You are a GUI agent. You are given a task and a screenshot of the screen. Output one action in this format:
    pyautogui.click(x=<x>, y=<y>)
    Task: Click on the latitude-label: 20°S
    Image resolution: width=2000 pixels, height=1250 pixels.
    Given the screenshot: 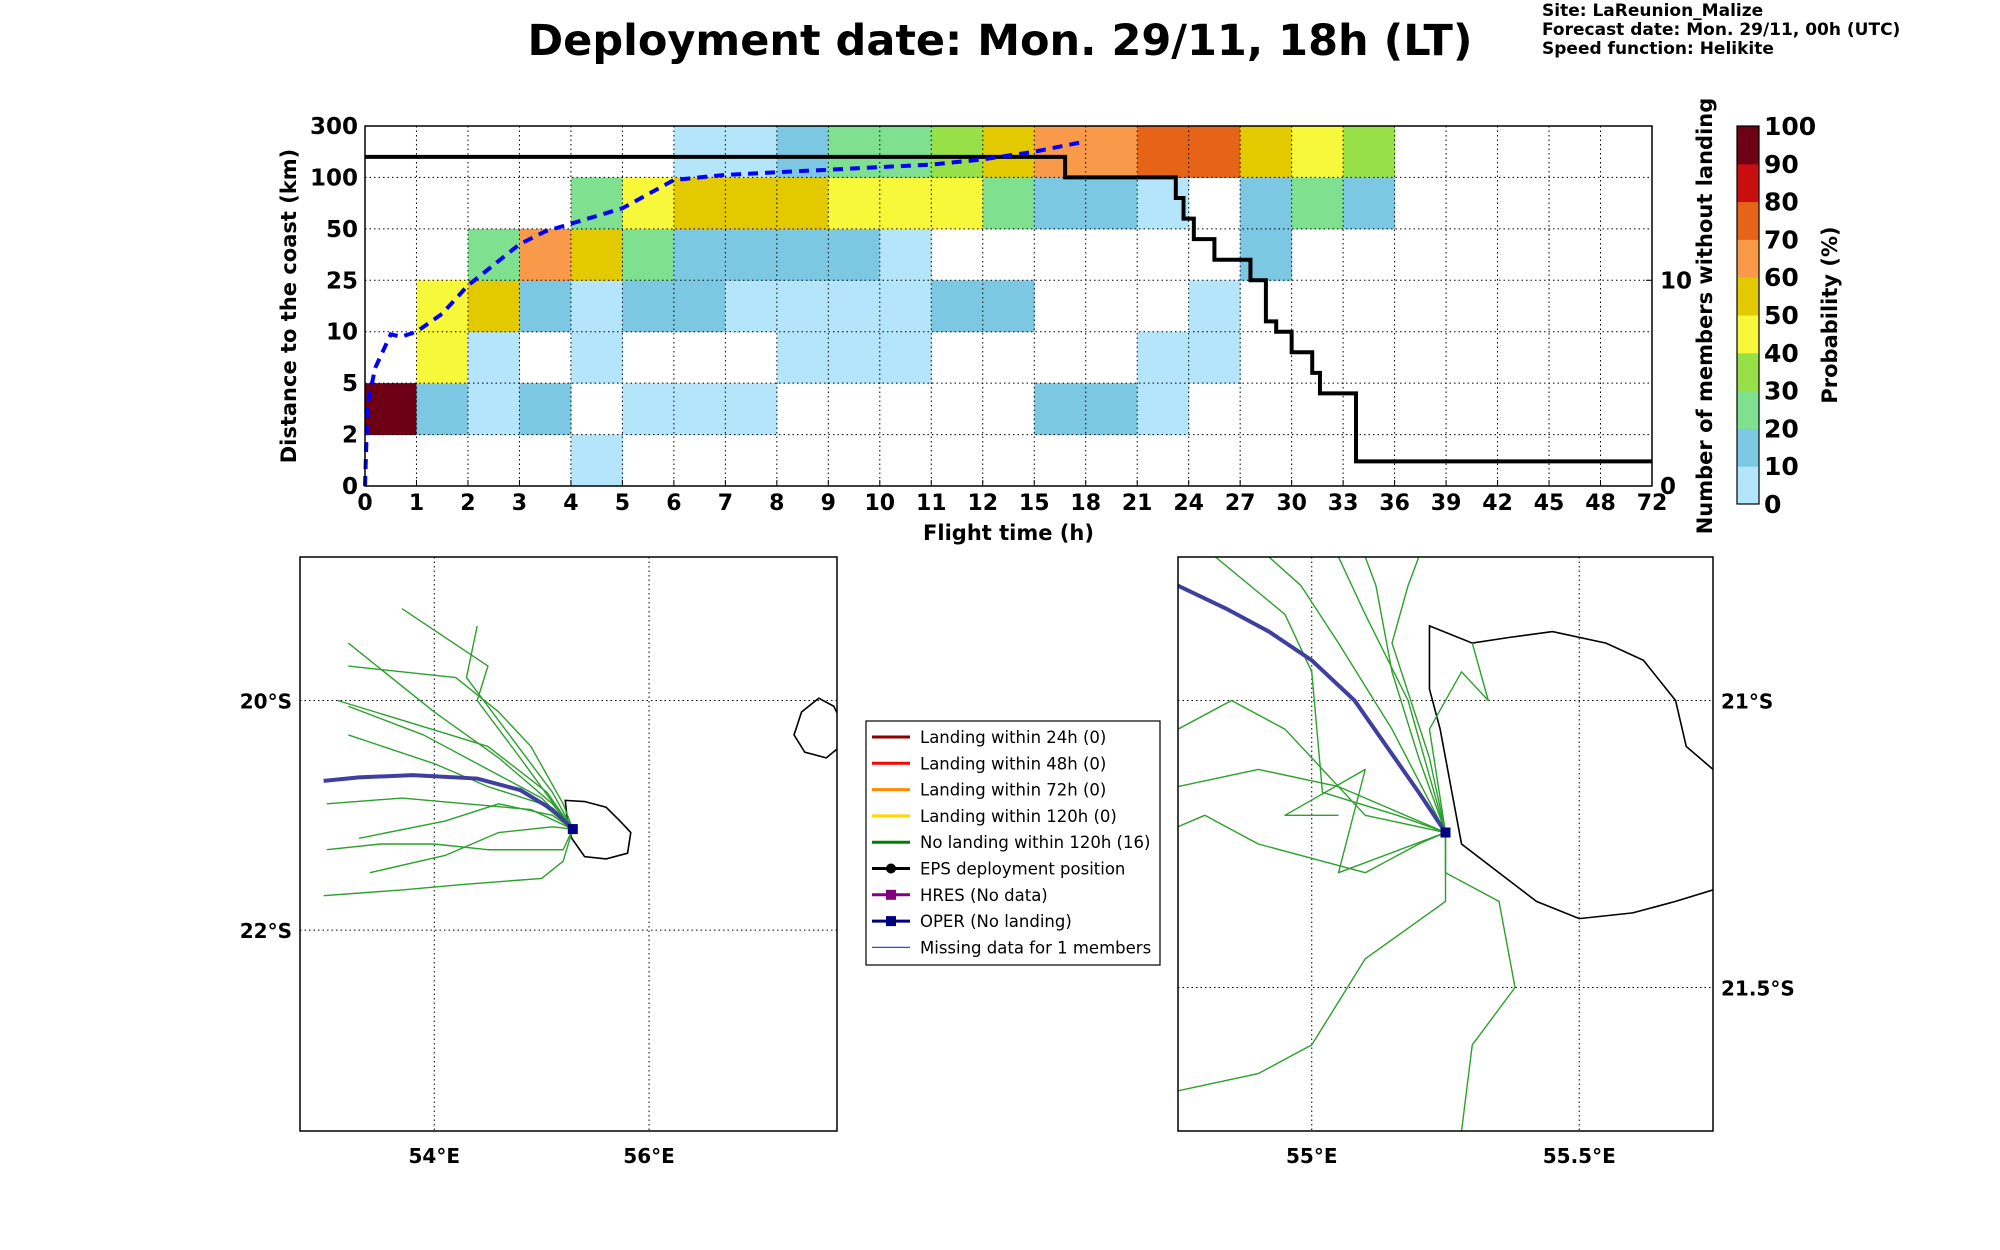 What is the action you would take?
    pyautogui.click(x=266, y=702)
    